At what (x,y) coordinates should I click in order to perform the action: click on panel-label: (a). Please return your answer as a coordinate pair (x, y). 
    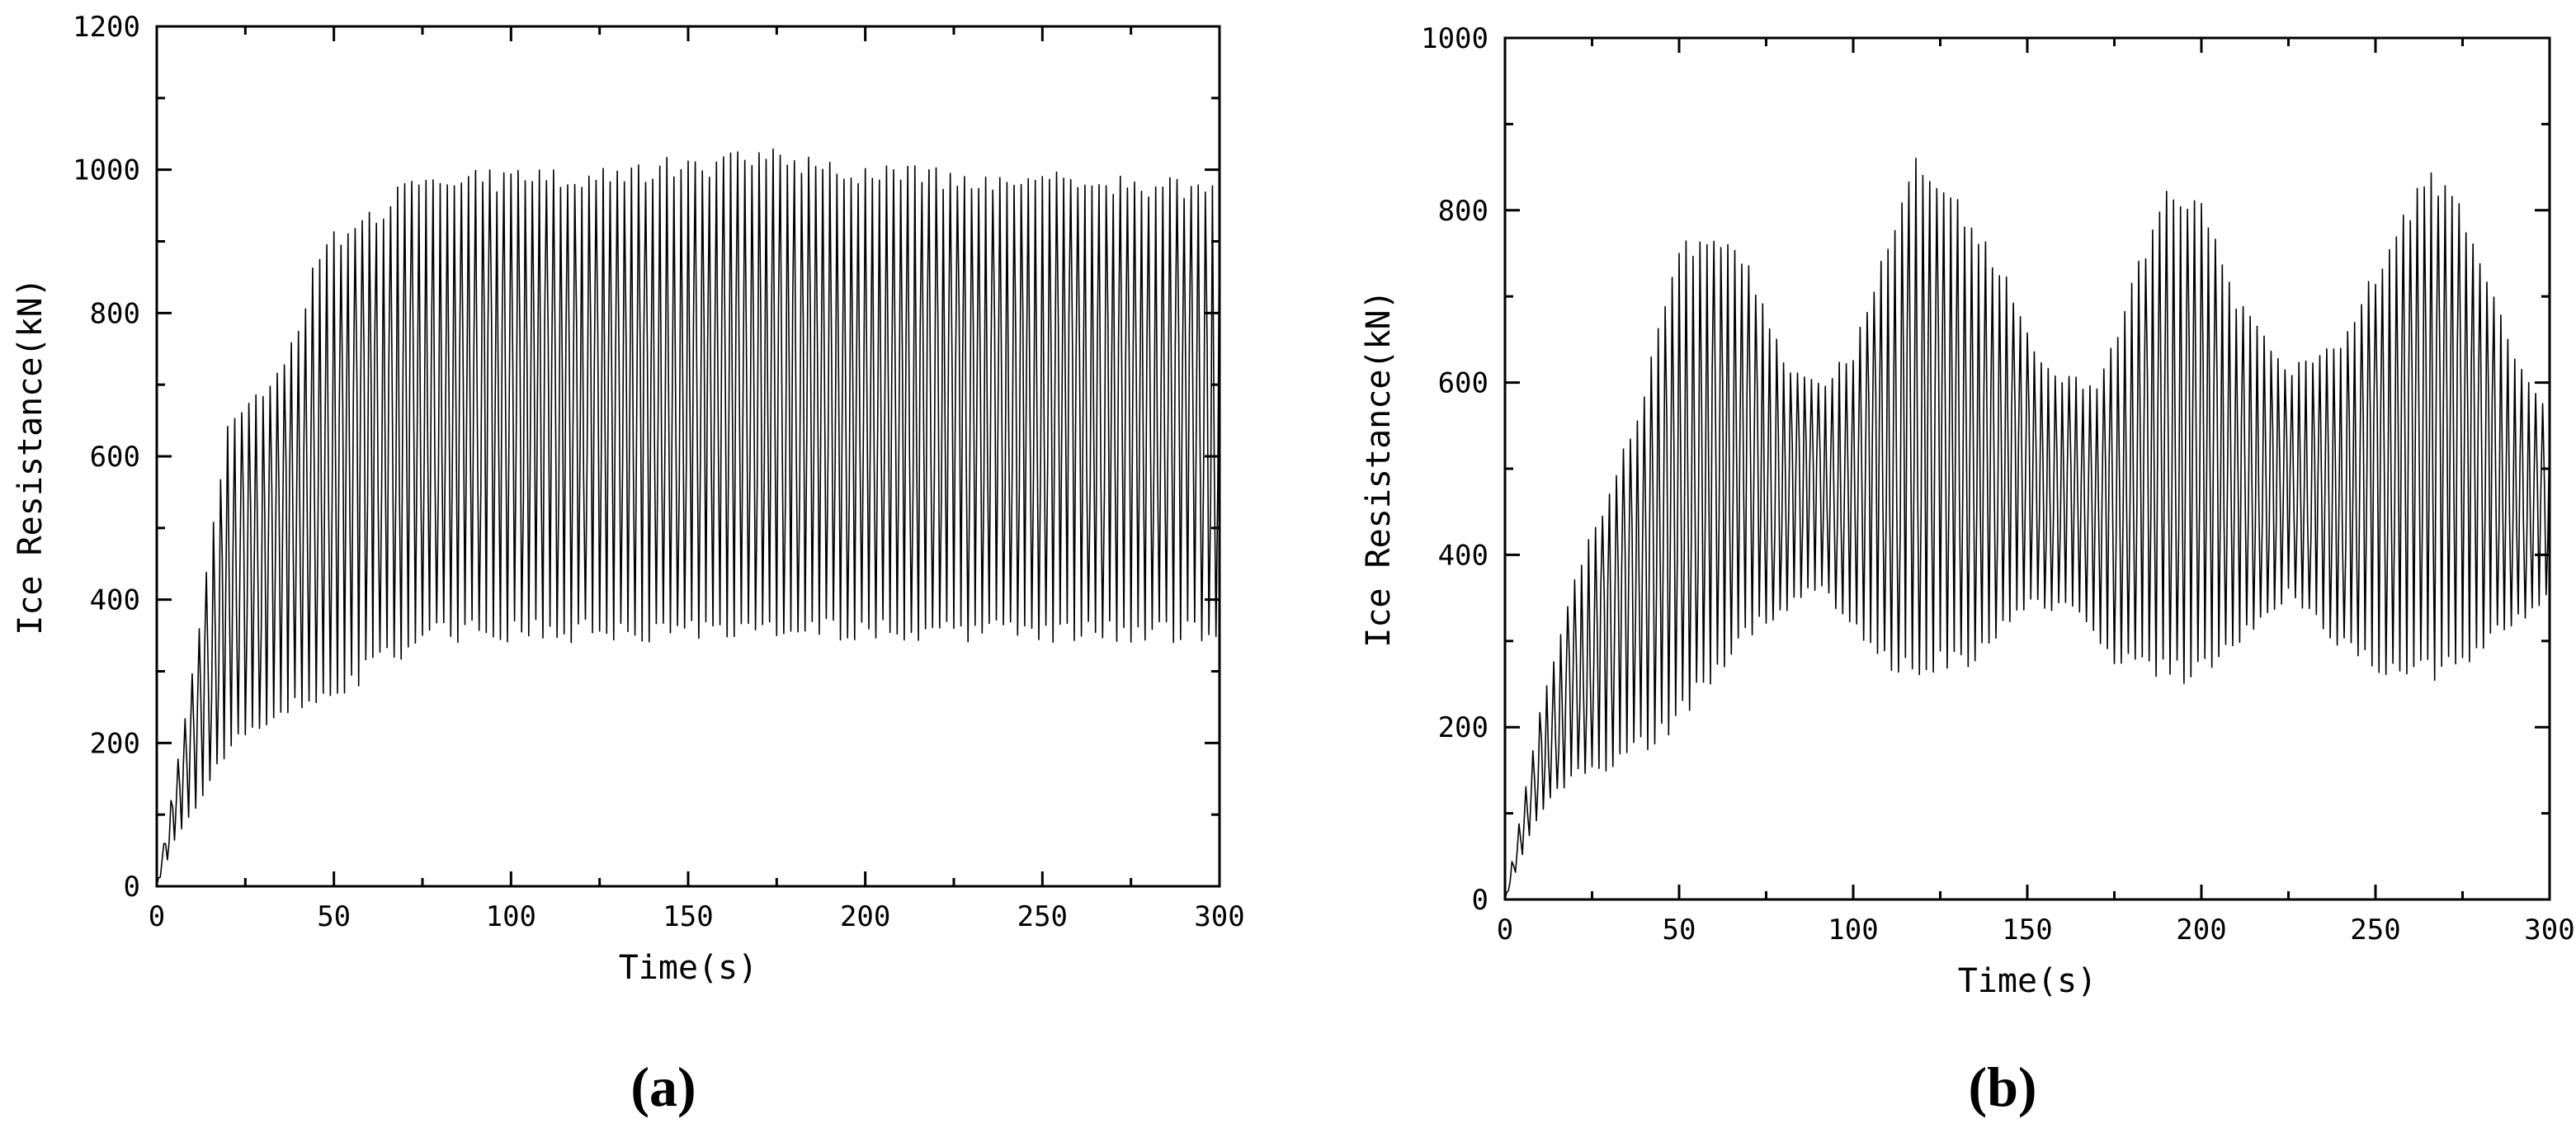
    Looking at the image, I should click on (663, 1086).